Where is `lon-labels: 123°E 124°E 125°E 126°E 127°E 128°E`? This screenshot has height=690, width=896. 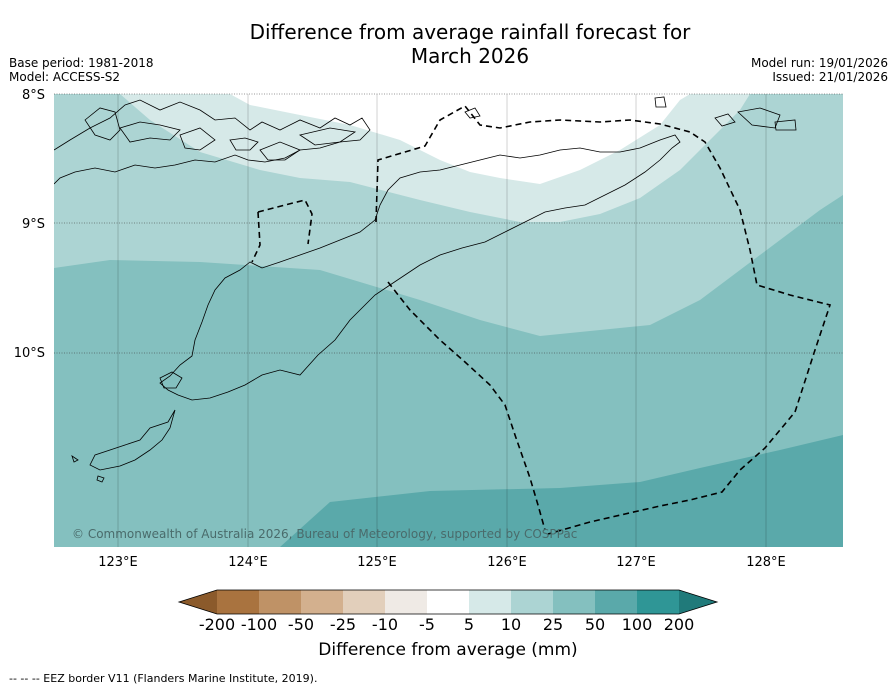 lon-labels: 123°E 124°E 125°E 126°E 127°E 128°E is located at coordinates (442, 562).